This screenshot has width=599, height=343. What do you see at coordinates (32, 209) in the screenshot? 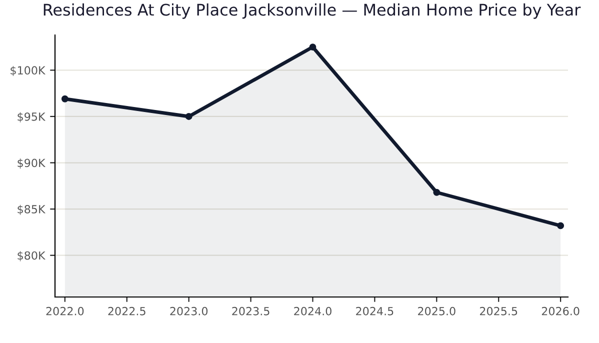
I see `y-tick-label: $85K` at bounding box center [32, 209].